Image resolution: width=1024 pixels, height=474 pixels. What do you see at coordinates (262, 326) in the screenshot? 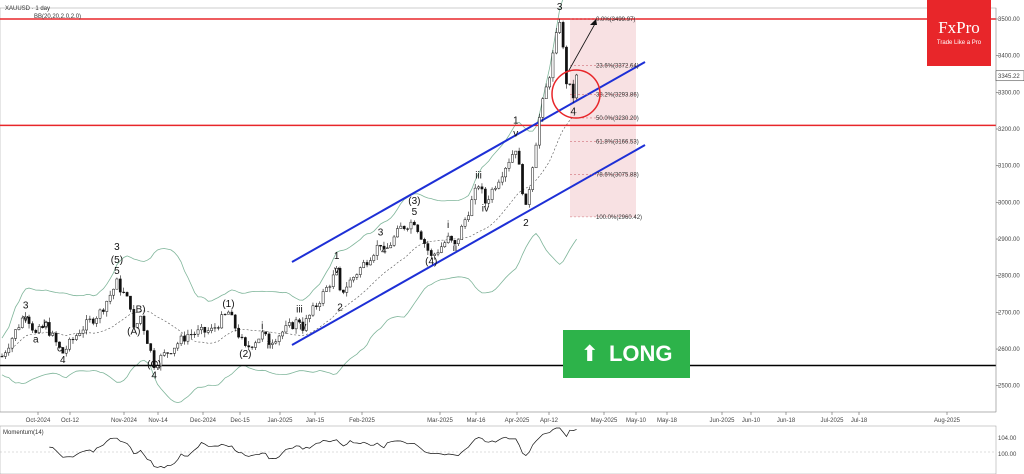
I see `wave-label: i` at bounding box center [262, 326].